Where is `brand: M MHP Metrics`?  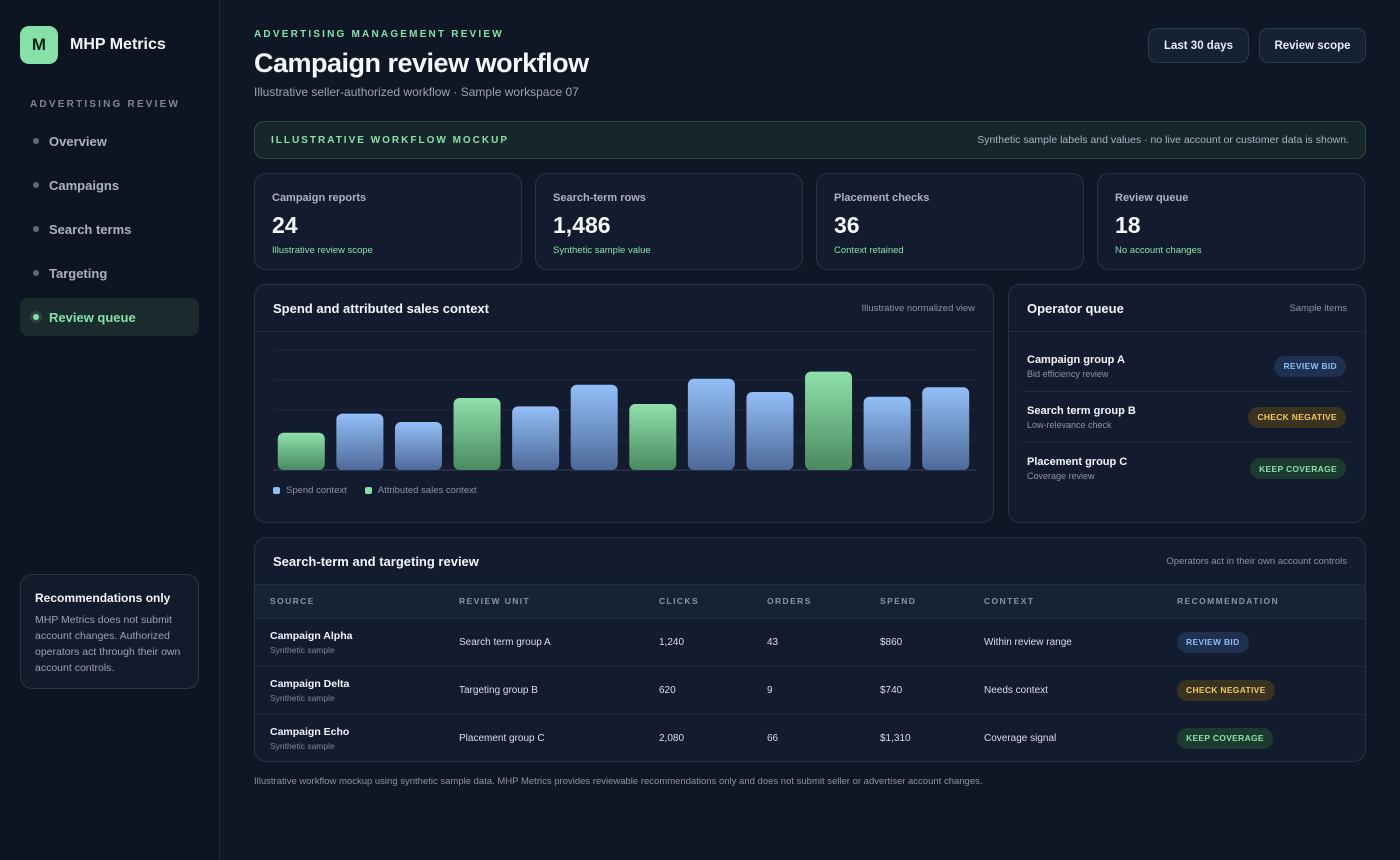 brand: M MHP Metrics is located at coordinates (93, 45).